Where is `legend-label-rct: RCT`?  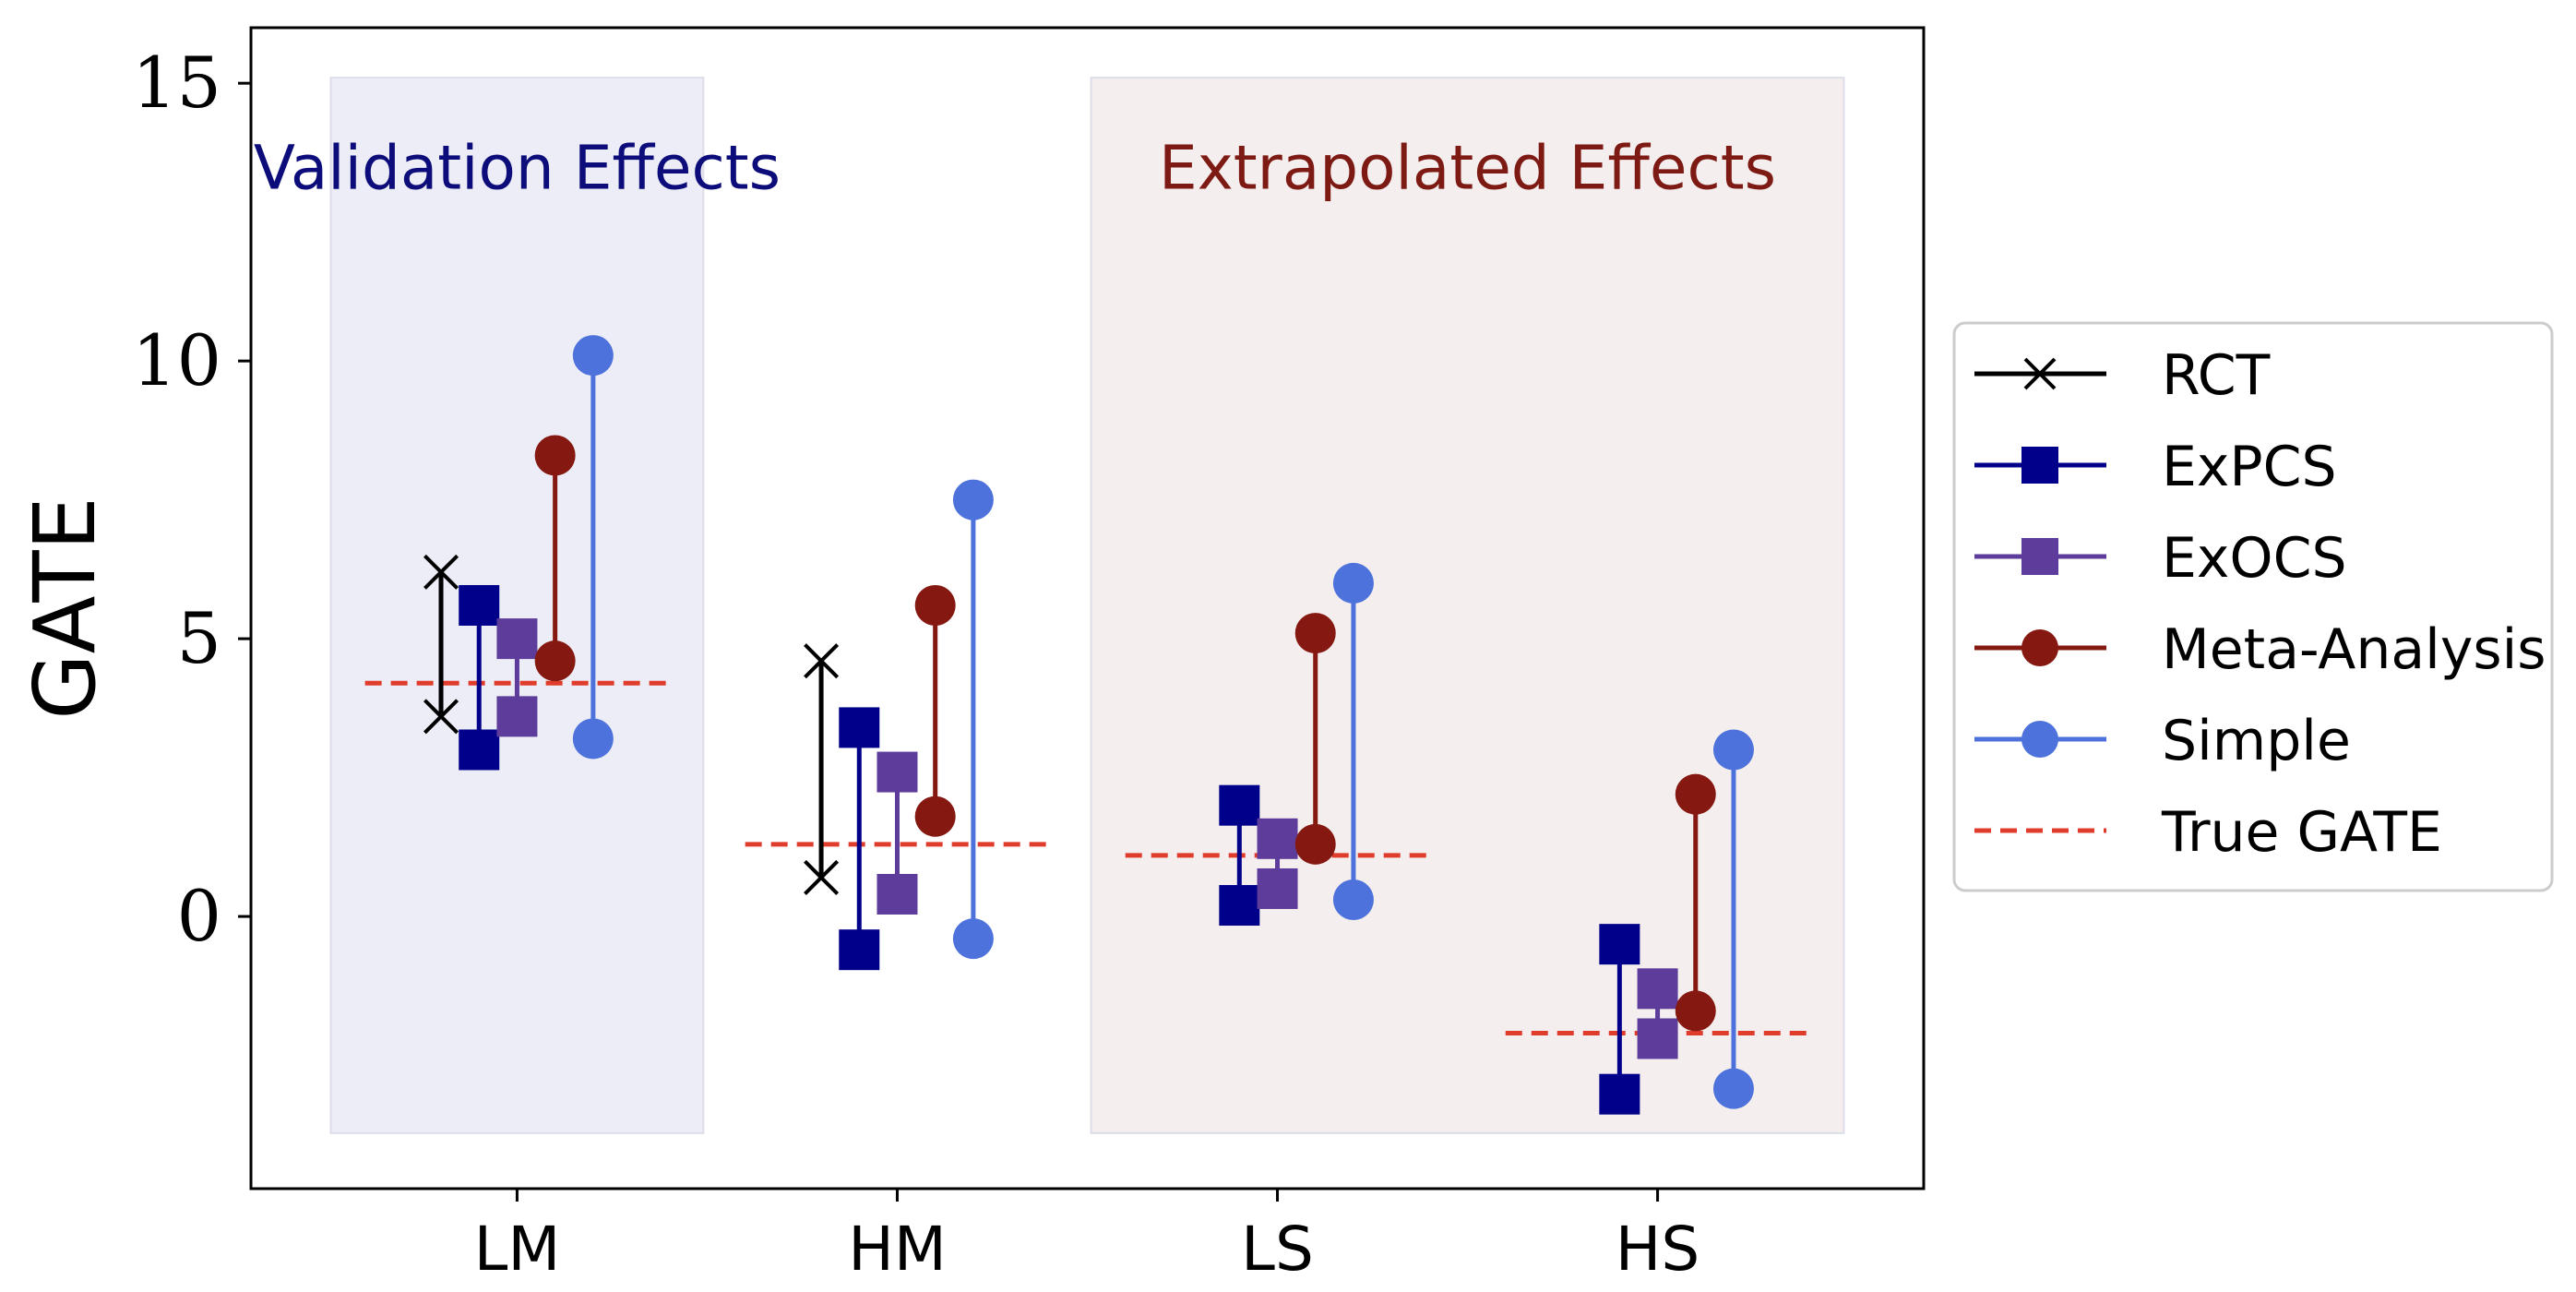
legend-label-rct: RCT is located at coordinates (2216, 375).